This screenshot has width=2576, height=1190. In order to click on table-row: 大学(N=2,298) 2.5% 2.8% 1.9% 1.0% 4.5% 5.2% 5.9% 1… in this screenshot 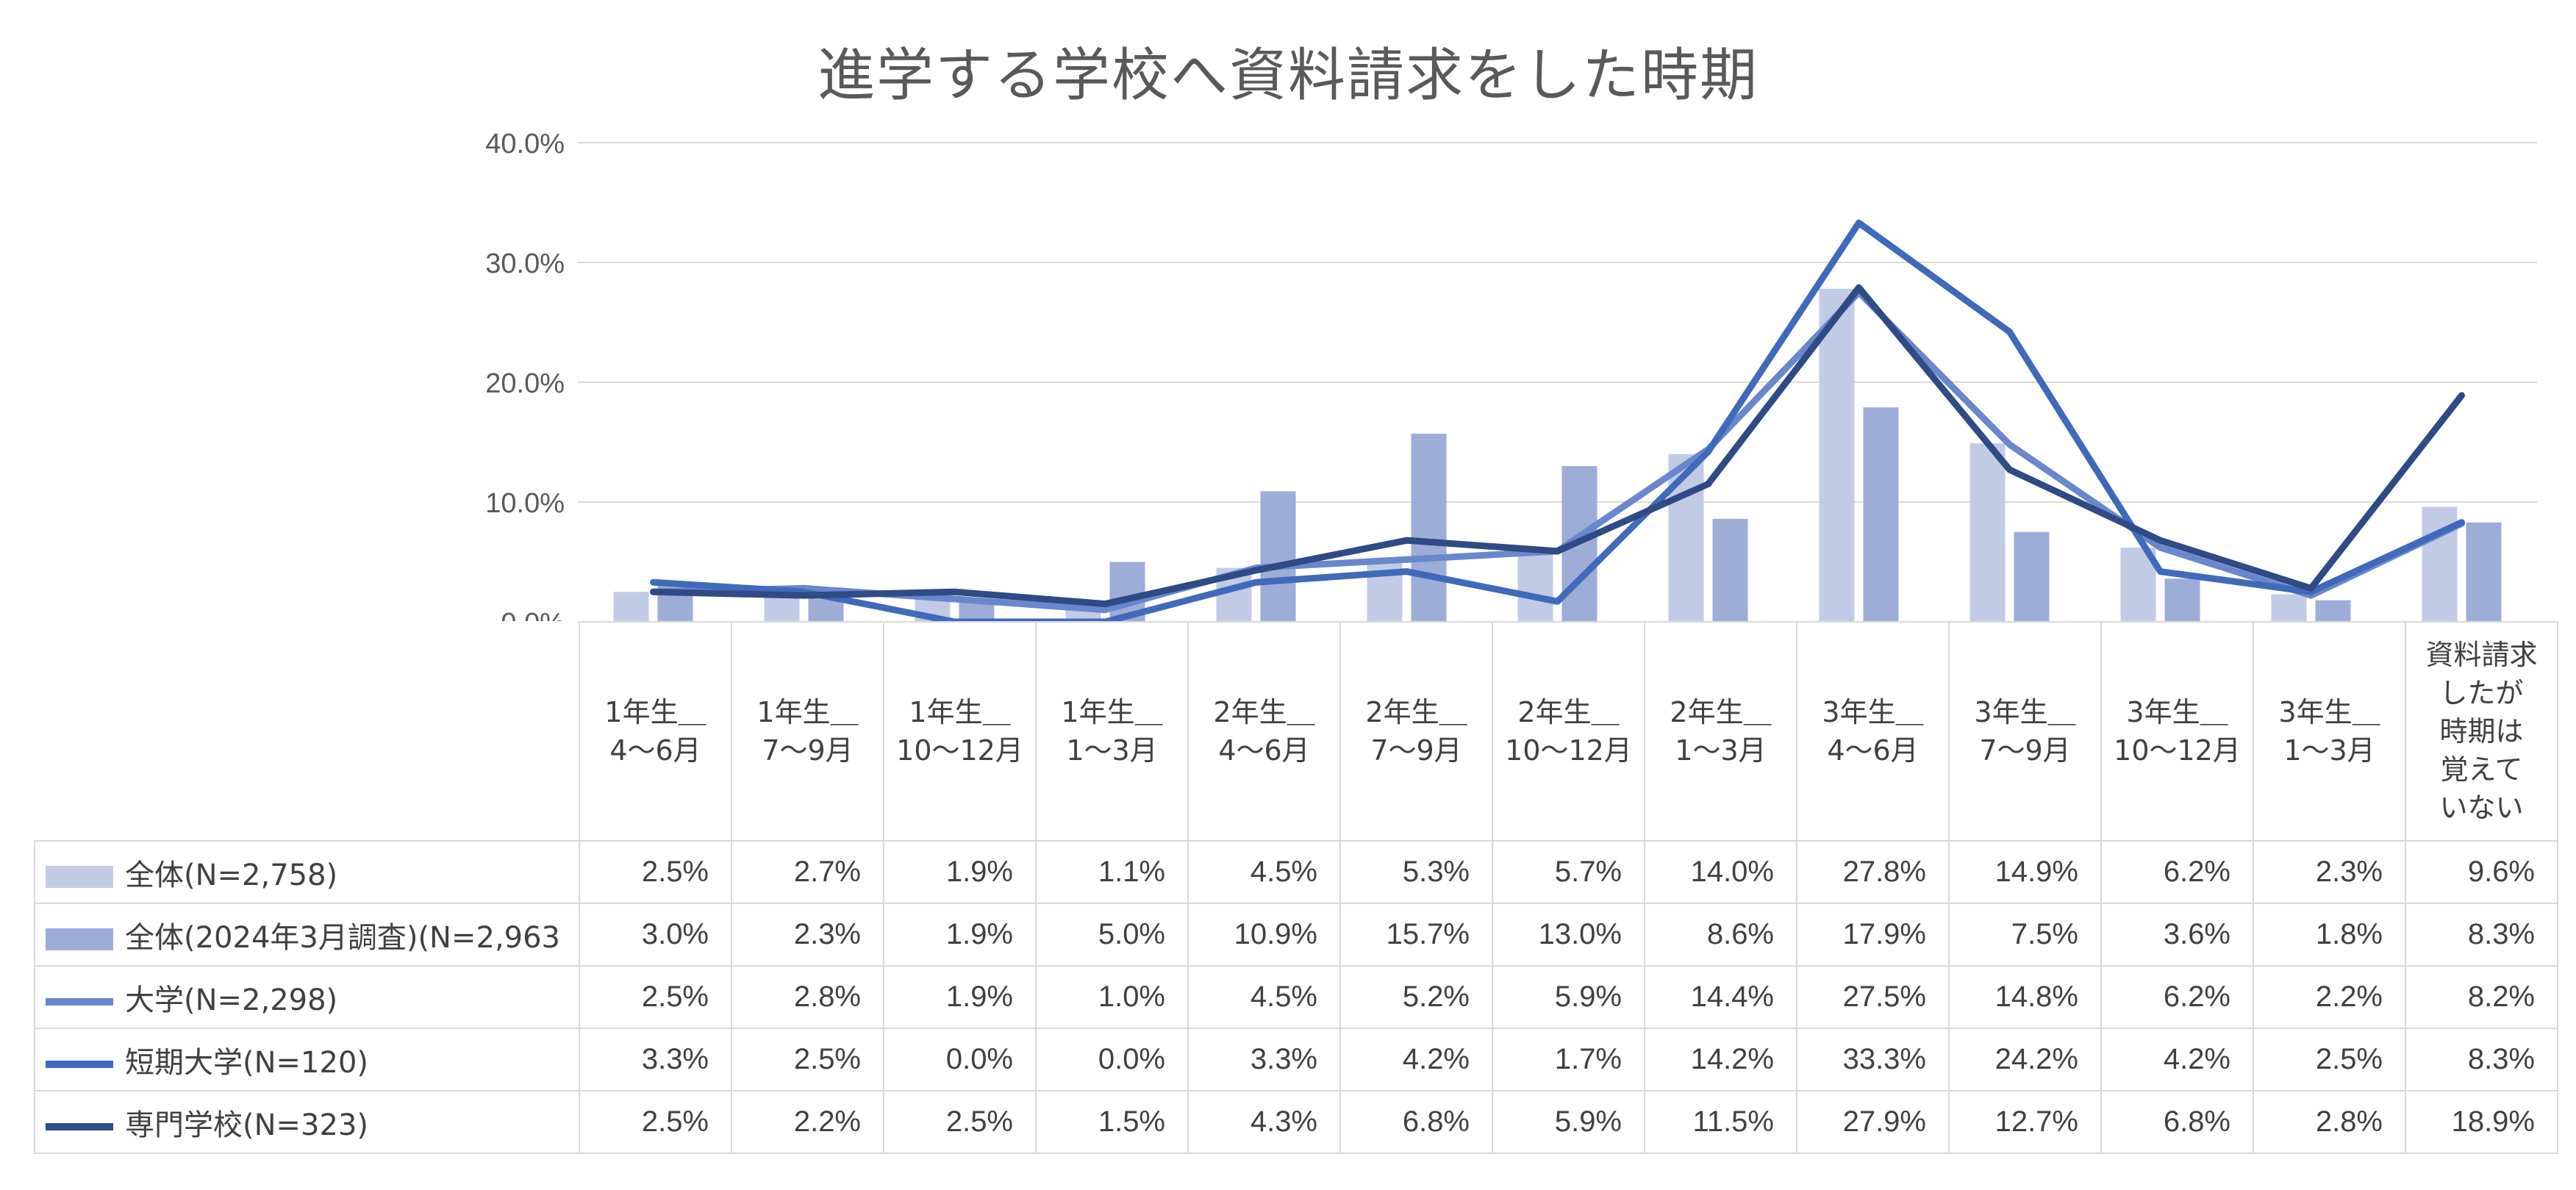, I will do `click(1296, 997)`.